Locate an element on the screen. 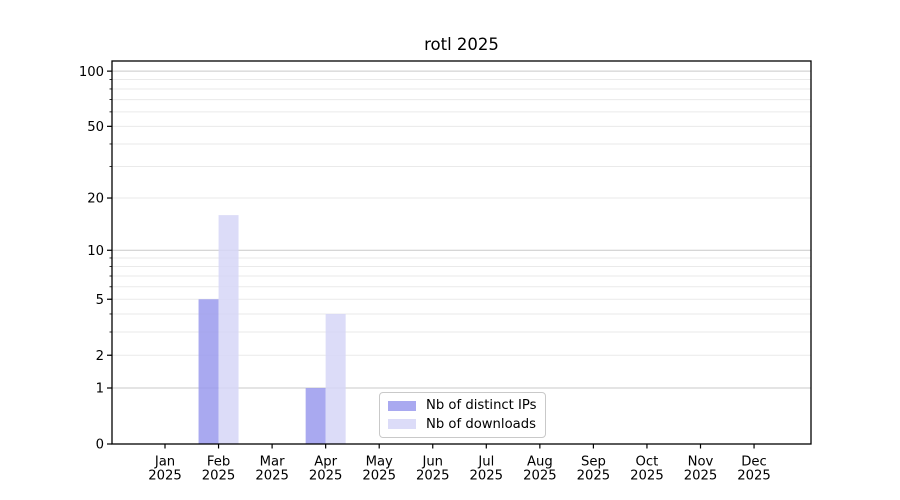 The image size is (900, 500). x-tick-label-month: Jan is located at coordinates (164, 462).